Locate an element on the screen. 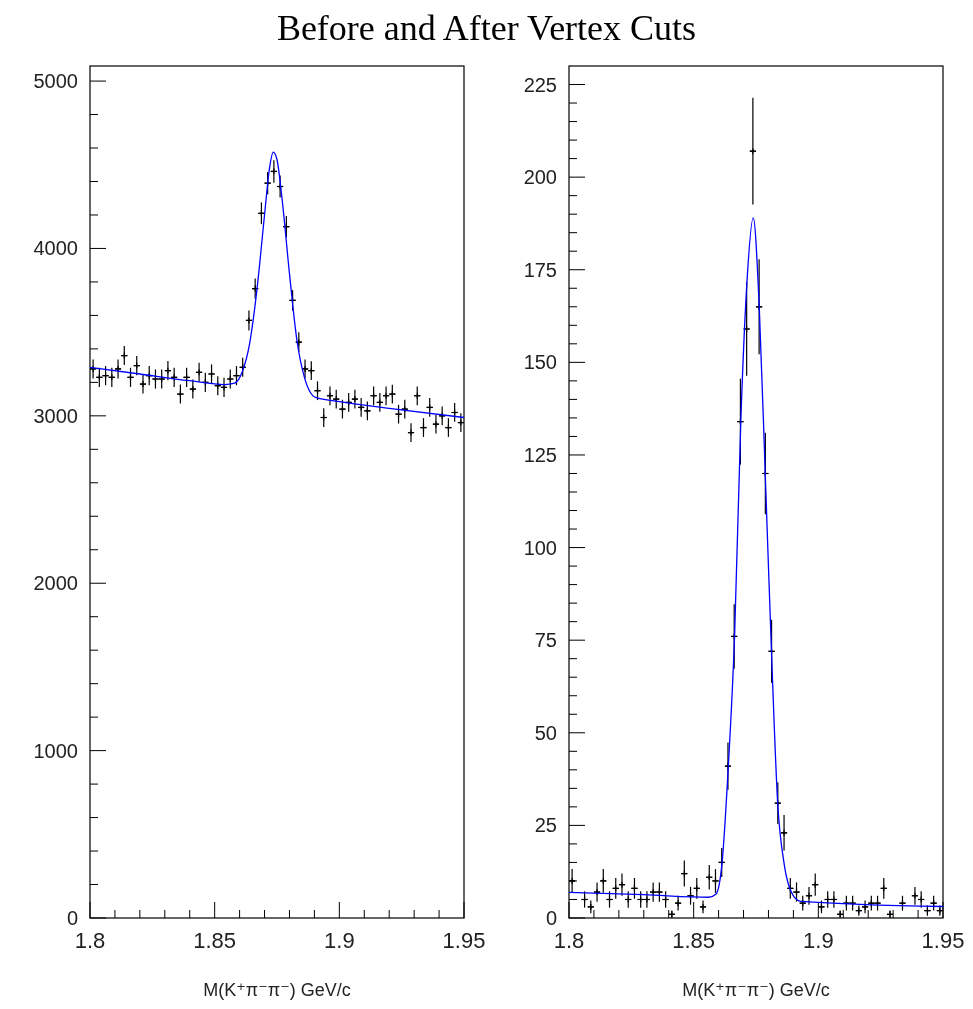 This screenshot has width=973, height=1009. y-tick-label: 225 is located at coordinates (540, 84).